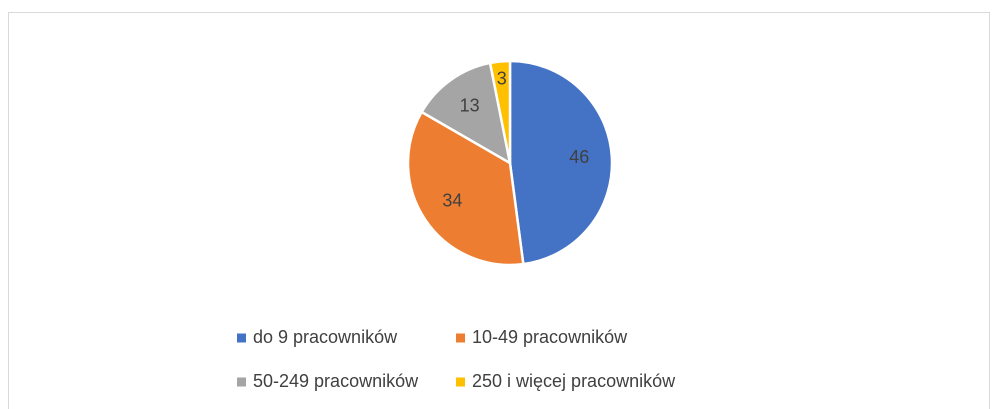 The image size is (997, 409). I want to click on legend-label: 10-49 pracowników, so click(550, 337).